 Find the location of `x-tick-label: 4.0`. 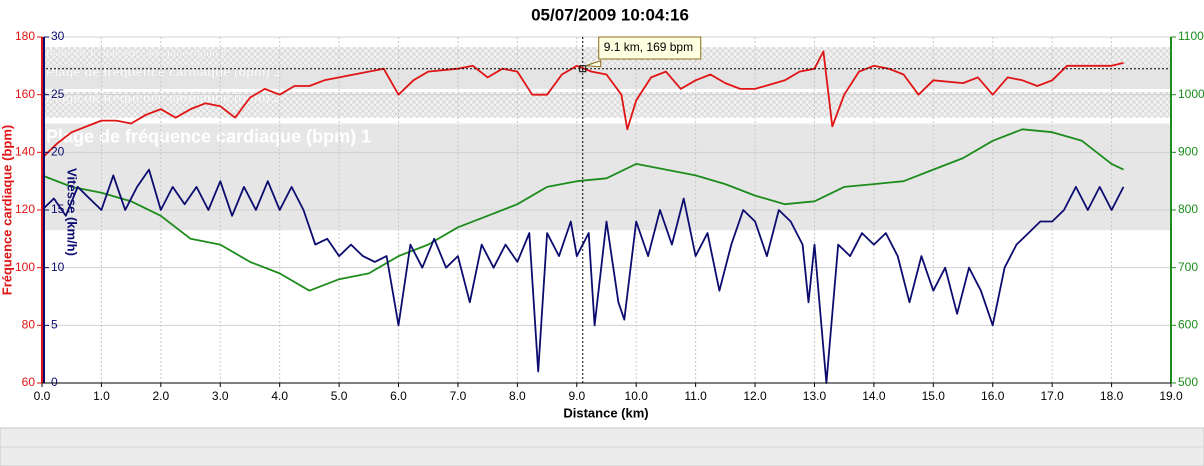

x-tick-label: 4.0 is located at coordinates (279, 396).